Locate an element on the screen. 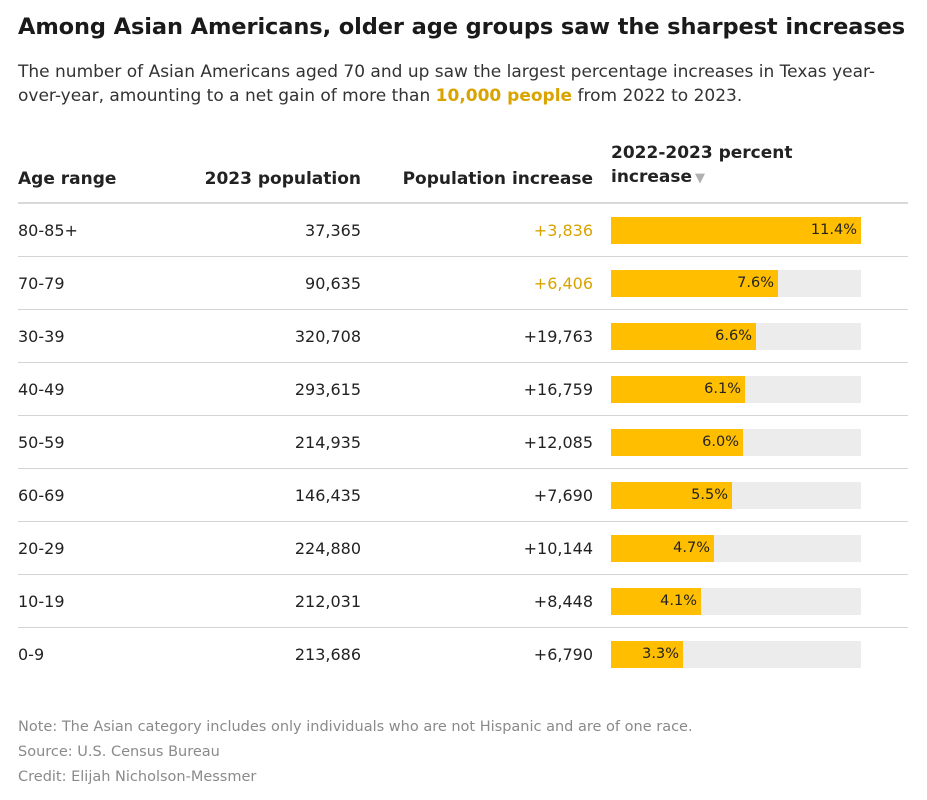 The image size is (927, 800). cell-percent-increase: 4.1% is located at coordinates (750, 601).